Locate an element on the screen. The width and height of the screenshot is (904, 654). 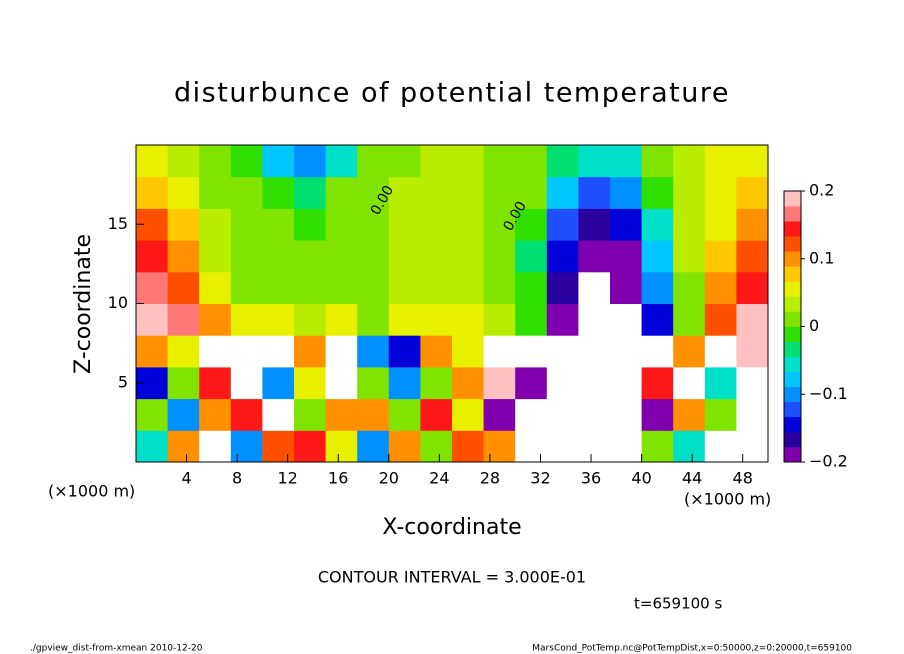
colorbar-tick-label: −0.1 is located at coordinates (828, 393).